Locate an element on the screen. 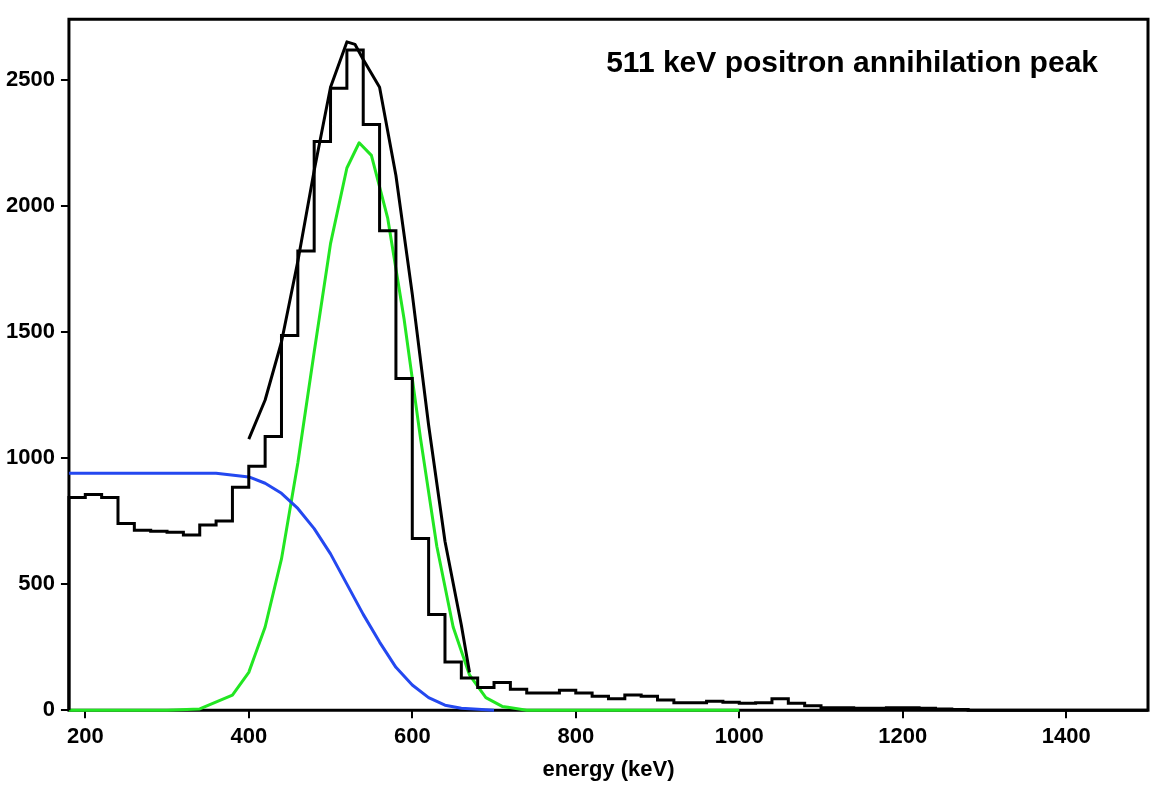 This screenshot has width=1160, height=785. y-tick-label: 2000 is located at coordinates (30, 204).